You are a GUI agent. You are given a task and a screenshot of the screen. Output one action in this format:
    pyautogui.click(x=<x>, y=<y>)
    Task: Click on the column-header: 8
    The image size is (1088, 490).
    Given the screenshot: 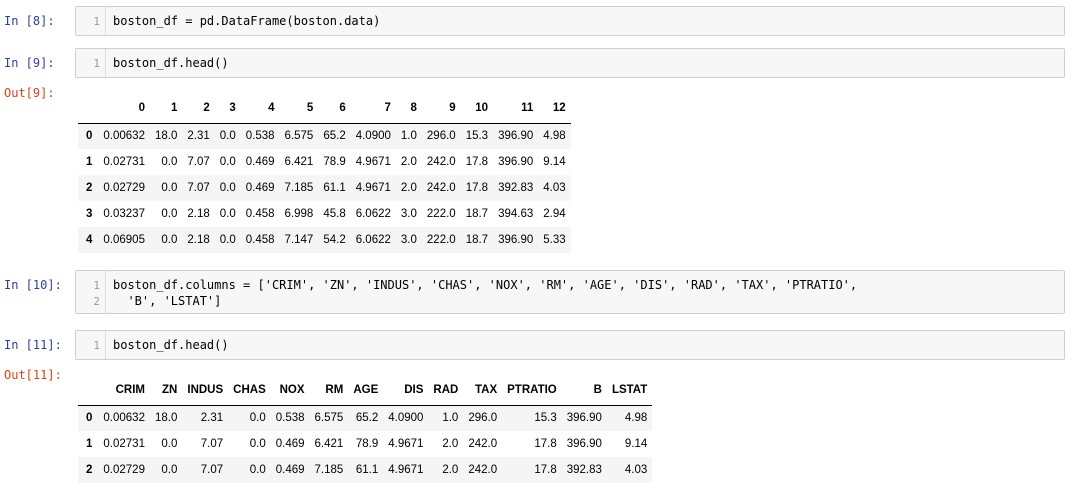 What is the action you would take?
    pyautogui.click(x=408, y=109)
    